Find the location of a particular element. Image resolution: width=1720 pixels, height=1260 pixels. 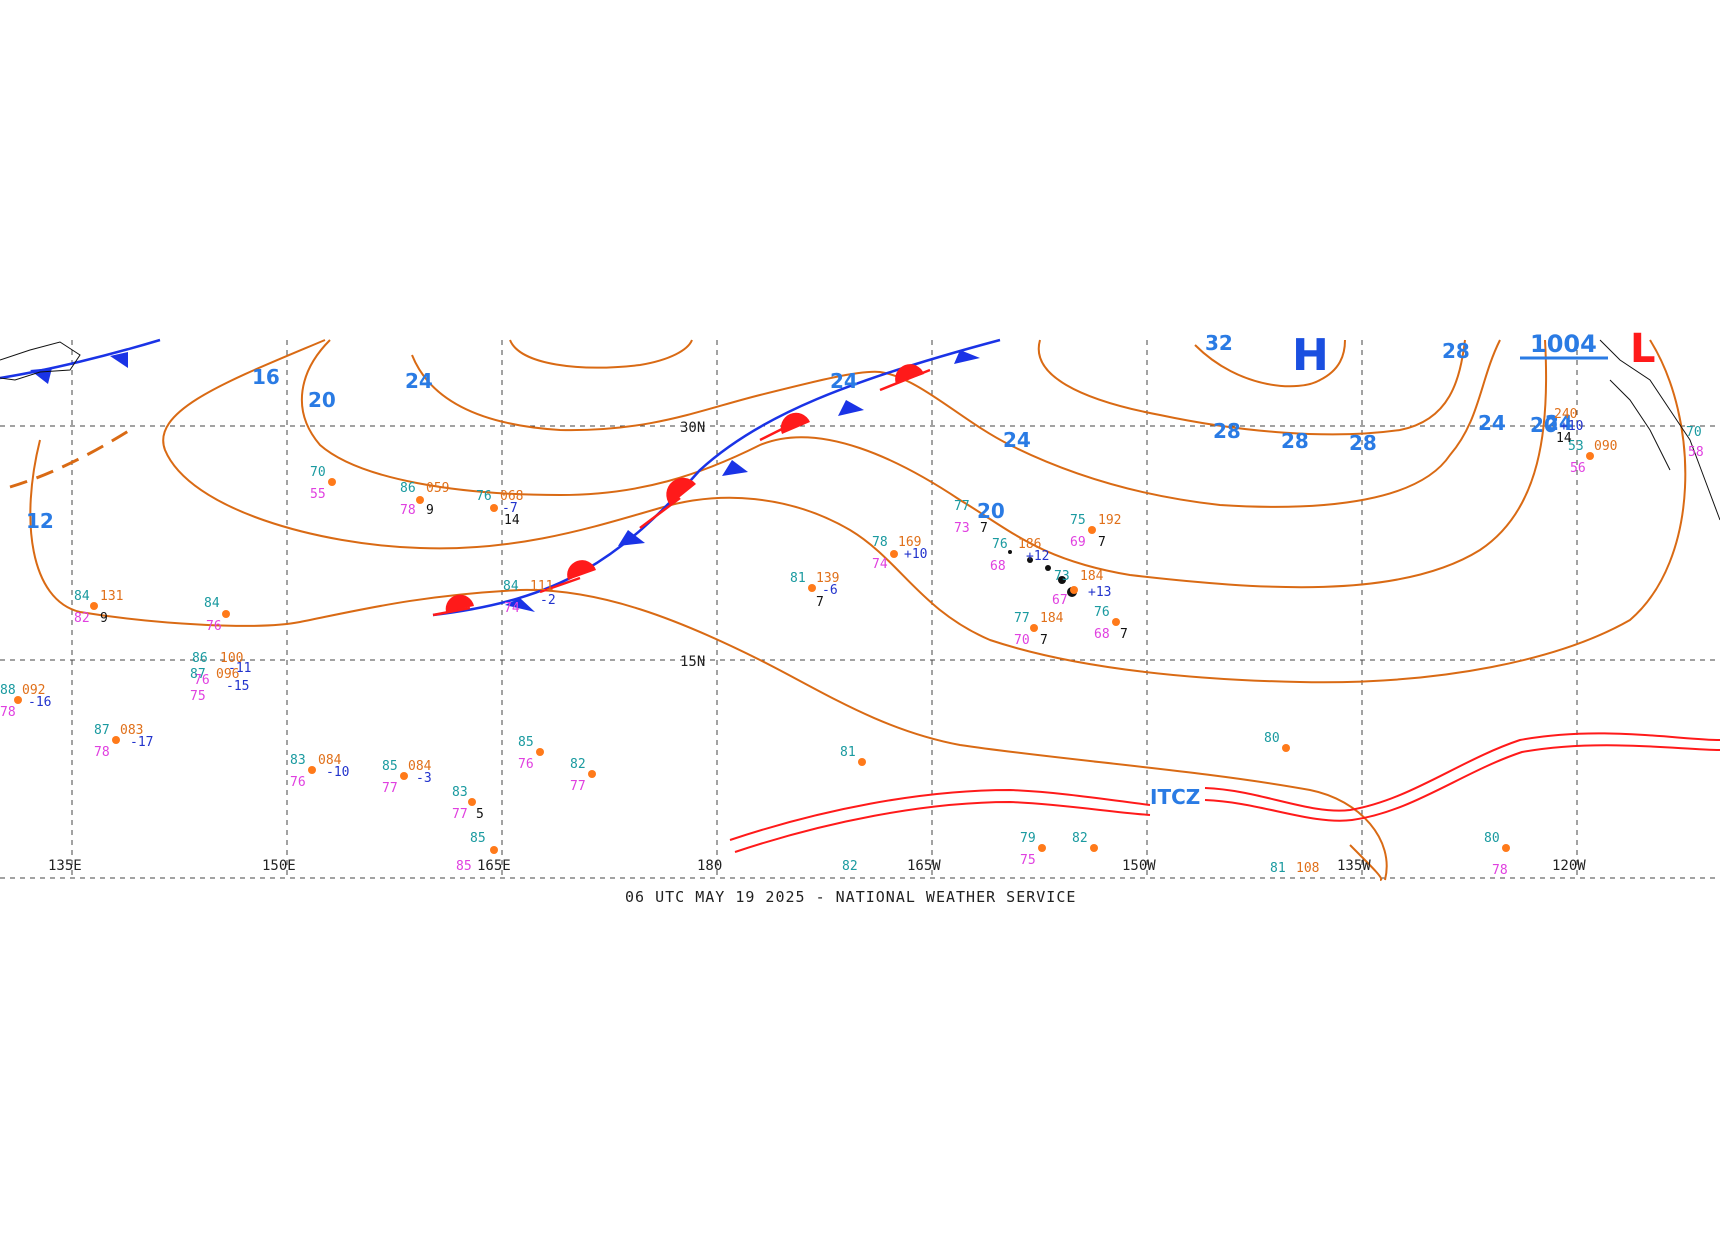

station-plot: 79 75 is located at coordinates (1033, 849).